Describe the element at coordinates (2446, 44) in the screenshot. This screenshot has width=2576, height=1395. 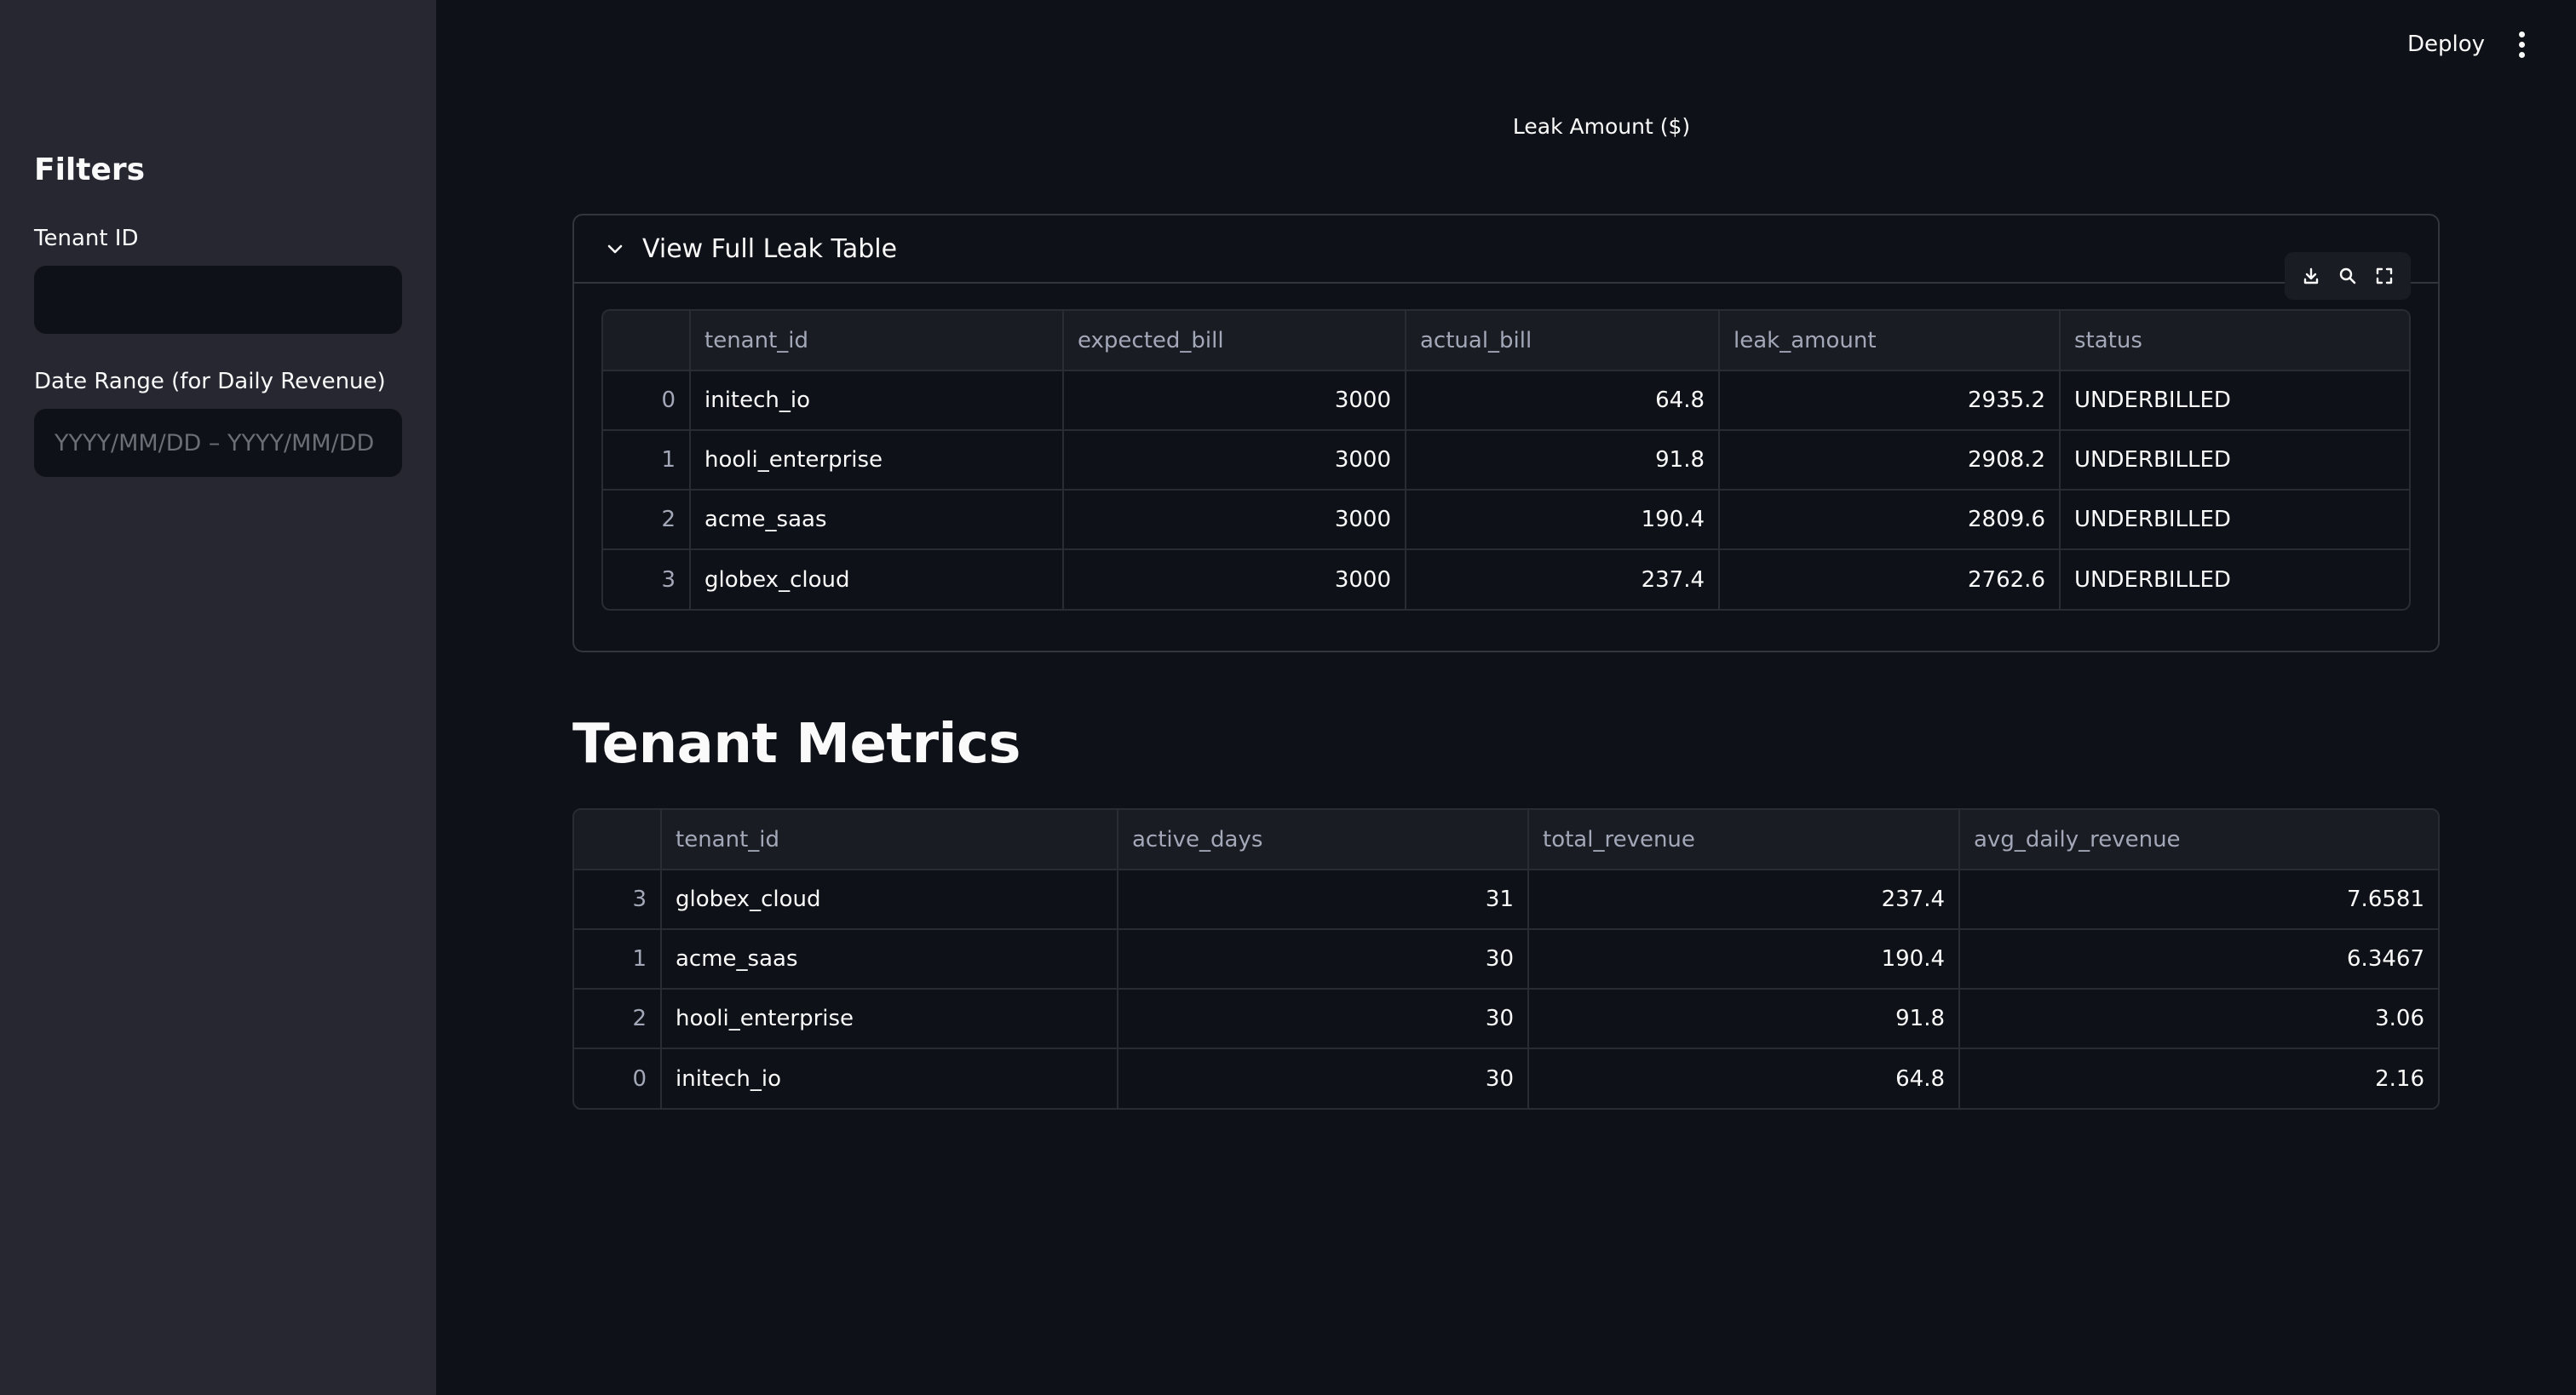
I see `deploy-button: Deploy` at that location.